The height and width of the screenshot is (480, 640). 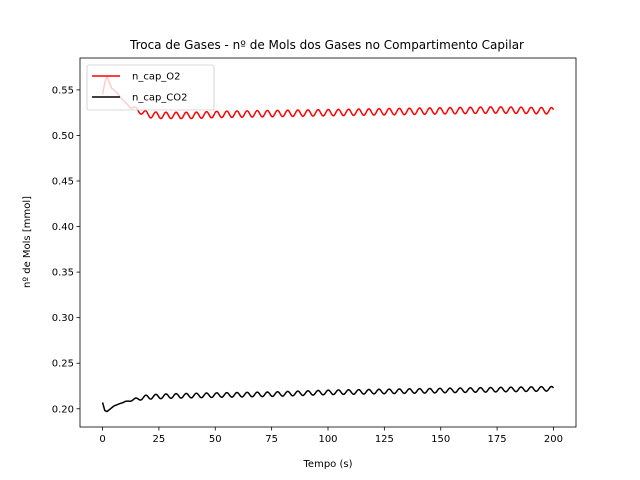 I want to click on x-tick-label: 100, so click(x=327, y=439).